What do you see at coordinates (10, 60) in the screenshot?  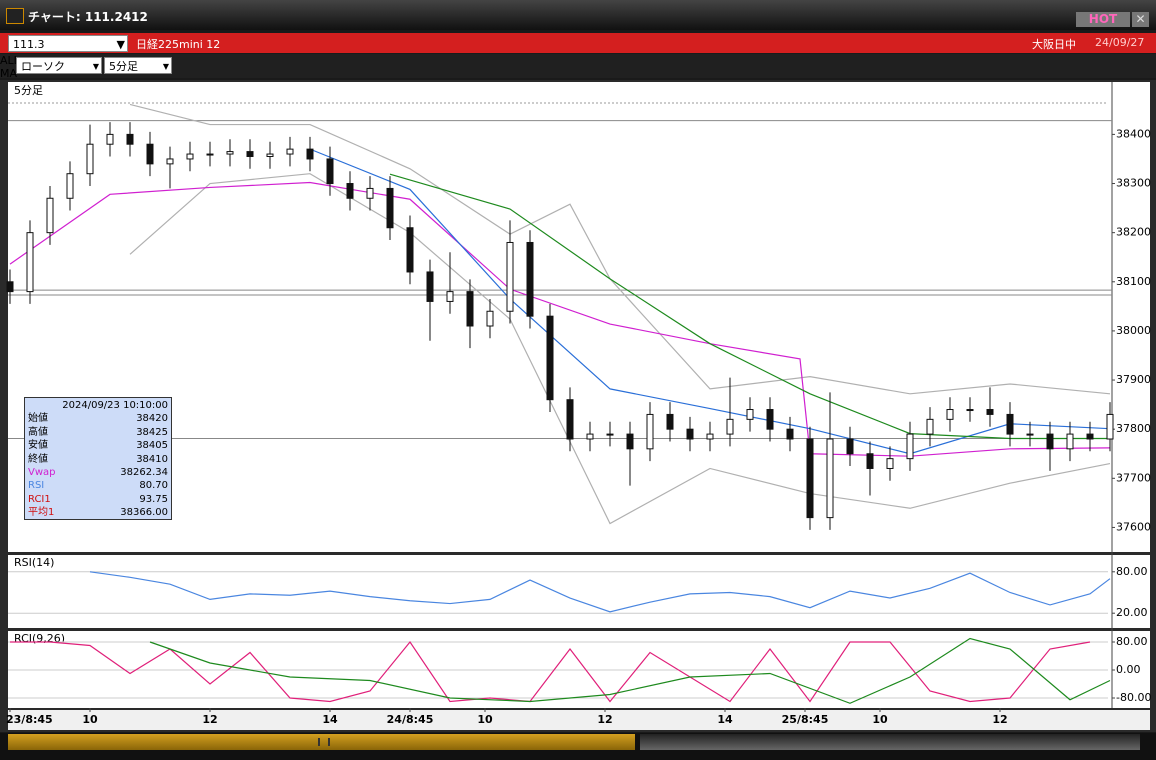 I see `tool-button: ALL` at bounding box center [10, 60].